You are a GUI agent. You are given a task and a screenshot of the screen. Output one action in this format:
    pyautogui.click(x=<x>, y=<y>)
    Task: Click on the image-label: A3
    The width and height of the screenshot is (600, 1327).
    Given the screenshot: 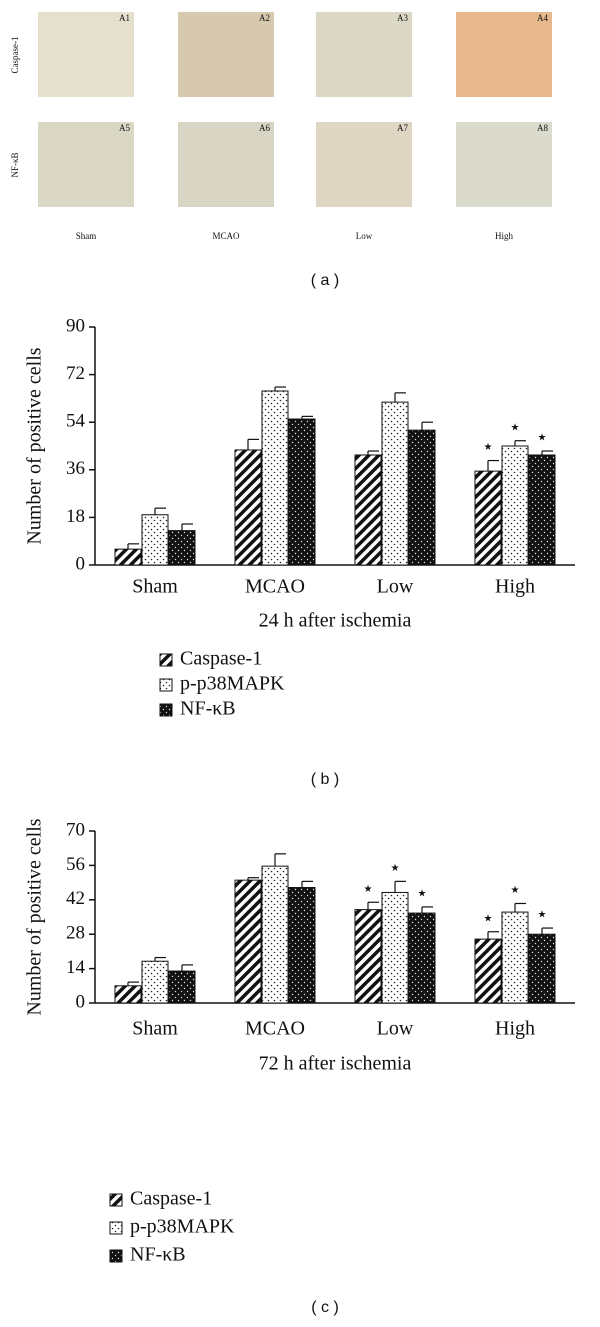 What is the action you would take?
    pyautogui.click(x=402, y=18)
    